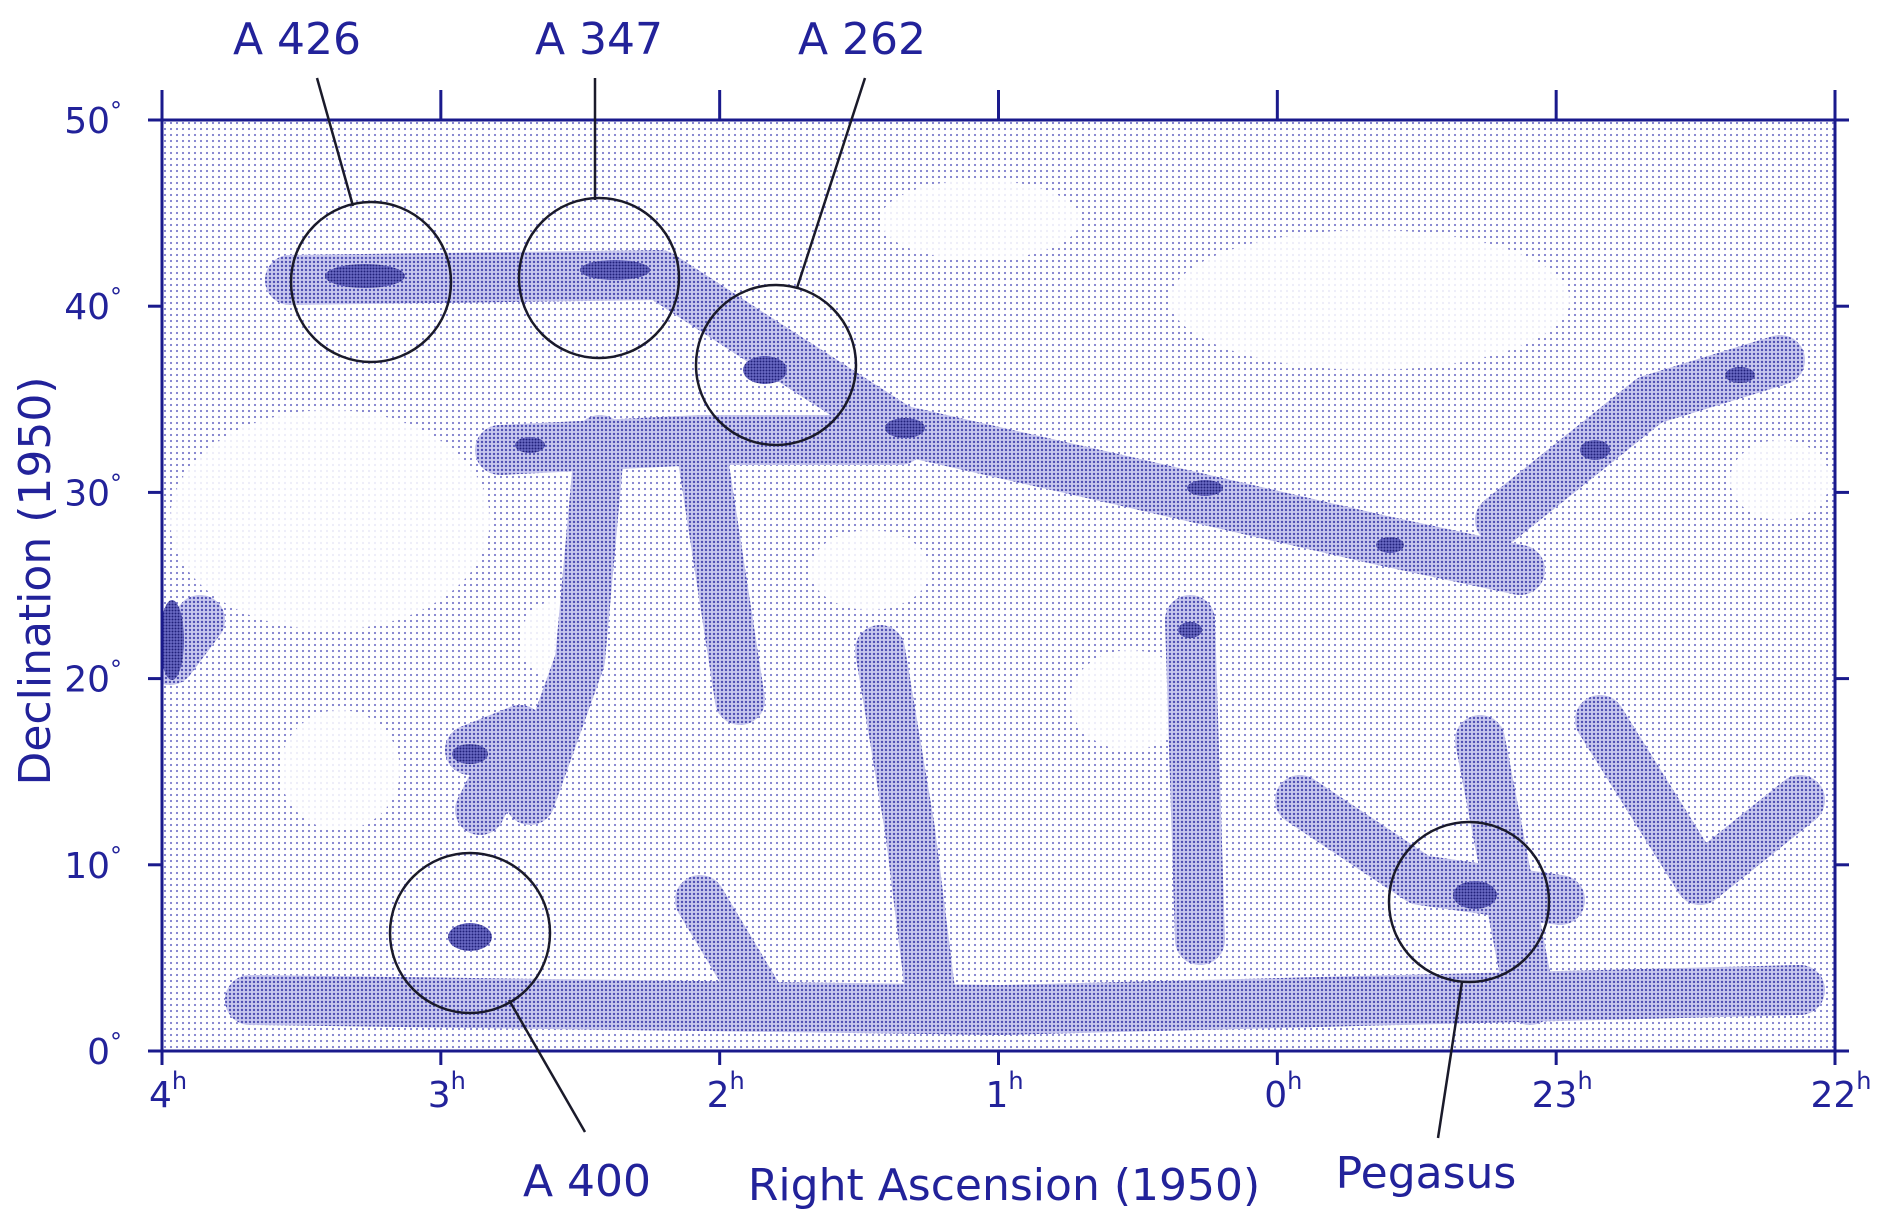 This screenshot has height=1214, width=1878. I want to click on x-tick-label: 1h, so click(1004, 1091).